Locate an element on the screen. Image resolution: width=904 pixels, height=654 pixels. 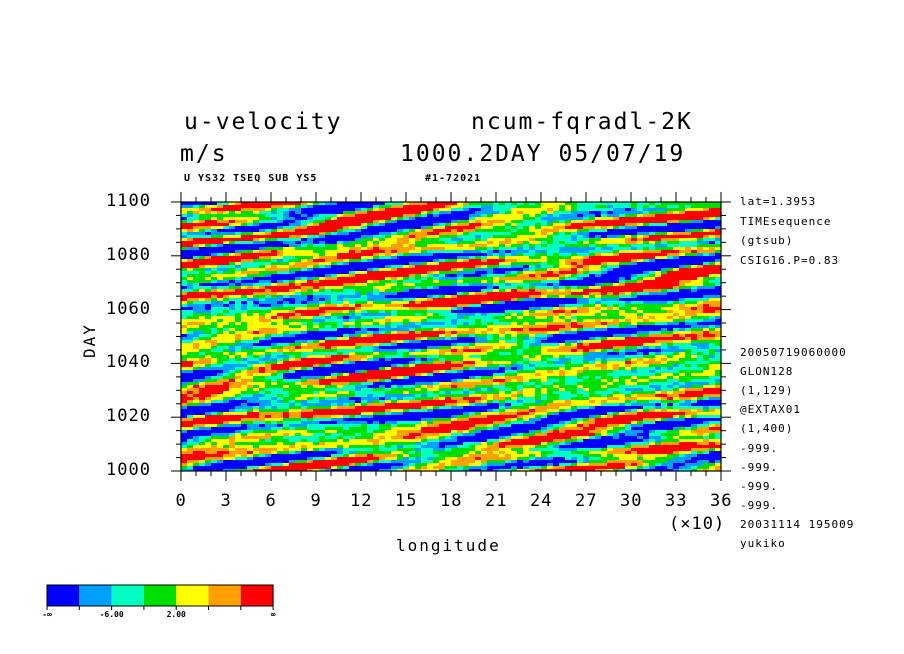
subtitle-left: U YS32 TSEQ SUB YS5 is located at coordinates (251, 178).